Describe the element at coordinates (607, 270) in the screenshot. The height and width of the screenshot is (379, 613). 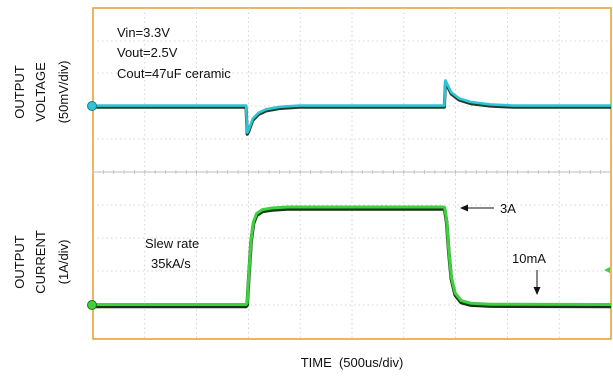
I see `trigger-marker` at that location.